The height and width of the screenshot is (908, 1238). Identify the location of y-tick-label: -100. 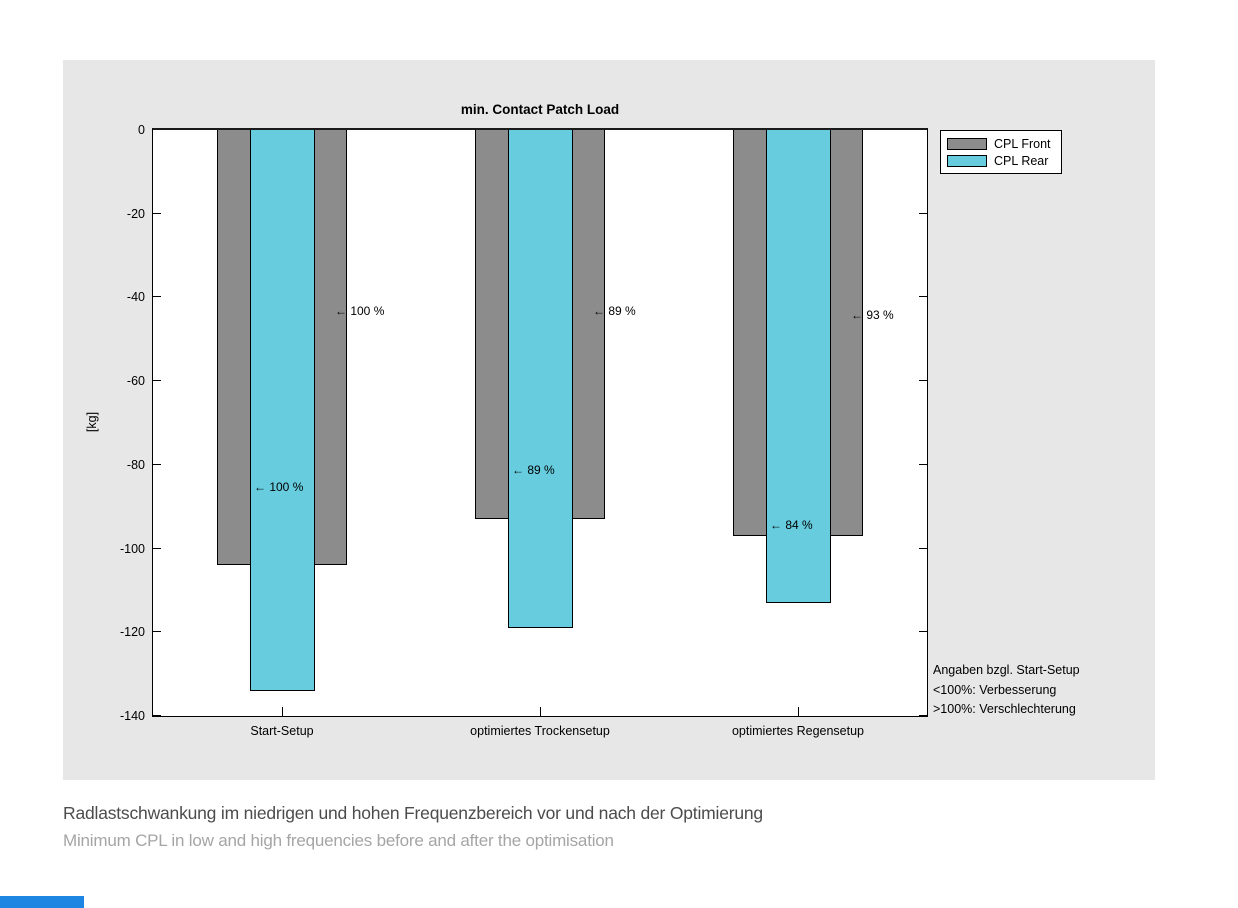
(132, 549).